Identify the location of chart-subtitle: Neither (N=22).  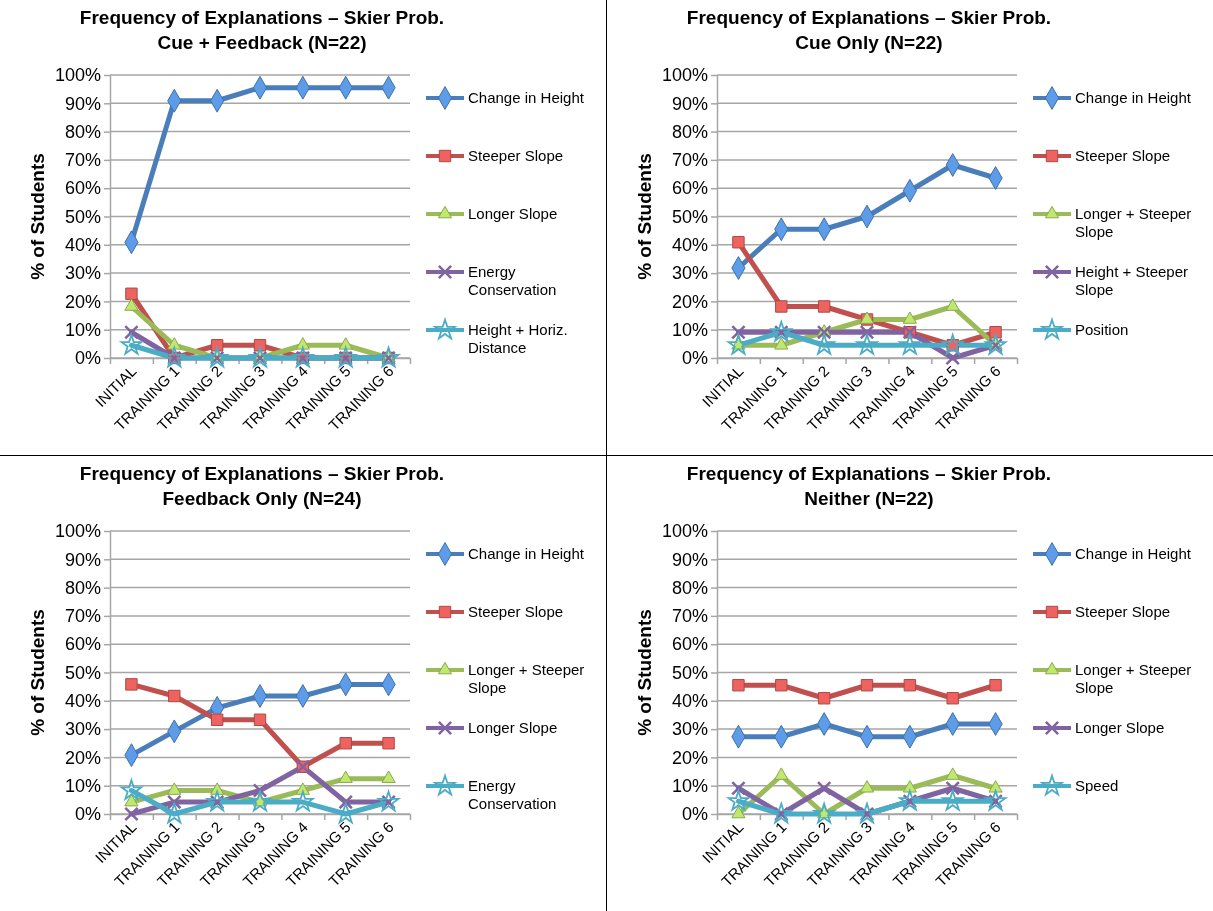
(869, 498).